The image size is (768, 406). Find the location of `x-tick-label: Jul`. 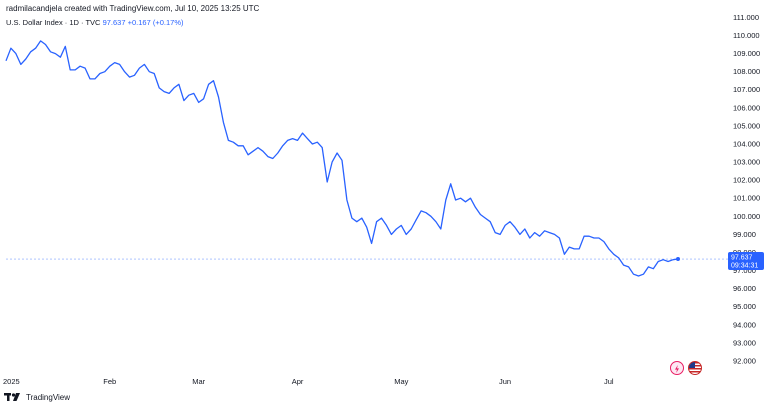

x-tick-label: Jul is located at coordinates (609, 381).